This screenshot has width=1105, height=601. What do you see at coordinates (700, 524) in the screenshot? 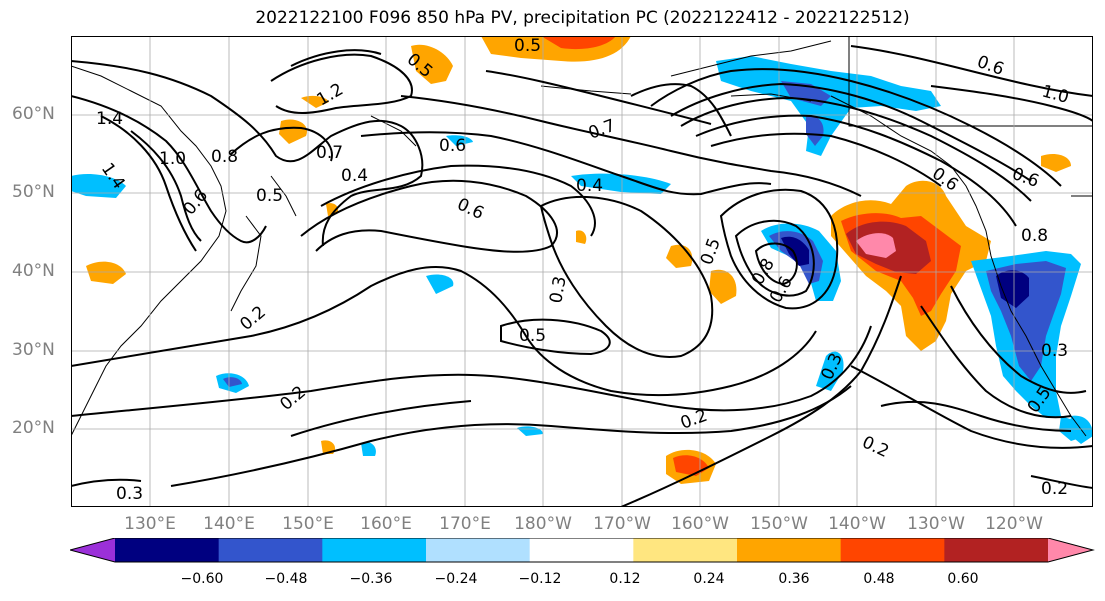
I see `lon-label-160w: 160°W` at bounding box center [700, 524].